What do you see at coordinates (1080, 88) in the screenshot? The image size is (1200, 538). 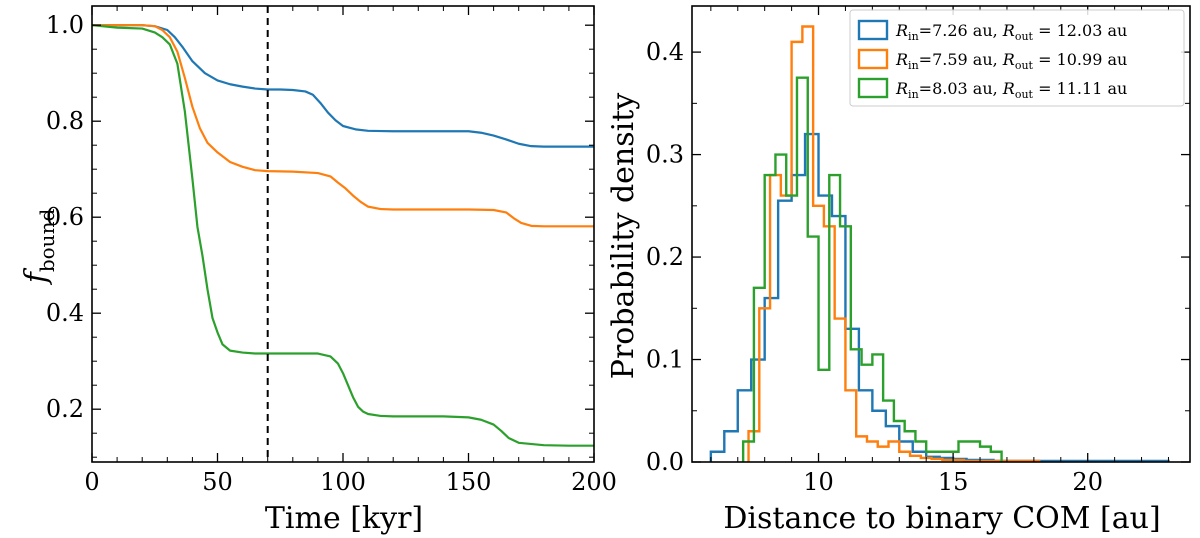 I see `legend-text-part: = 11.11 au` at bounding box center [1080, 88].